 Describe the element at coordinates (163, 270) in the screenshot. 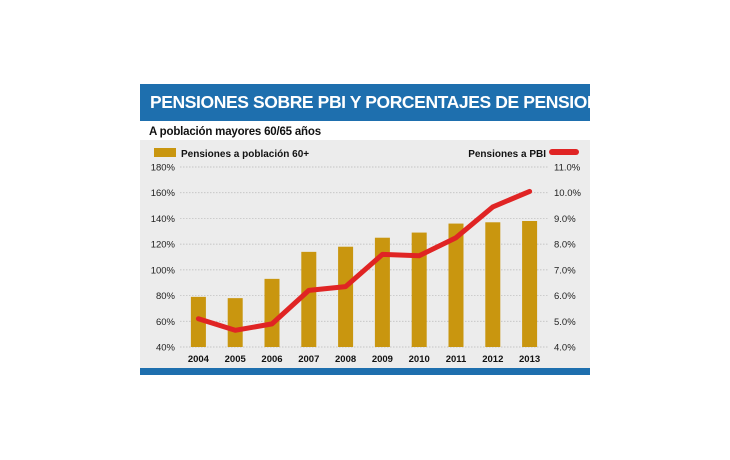

I see `left-tick-label: 100%` at that location.